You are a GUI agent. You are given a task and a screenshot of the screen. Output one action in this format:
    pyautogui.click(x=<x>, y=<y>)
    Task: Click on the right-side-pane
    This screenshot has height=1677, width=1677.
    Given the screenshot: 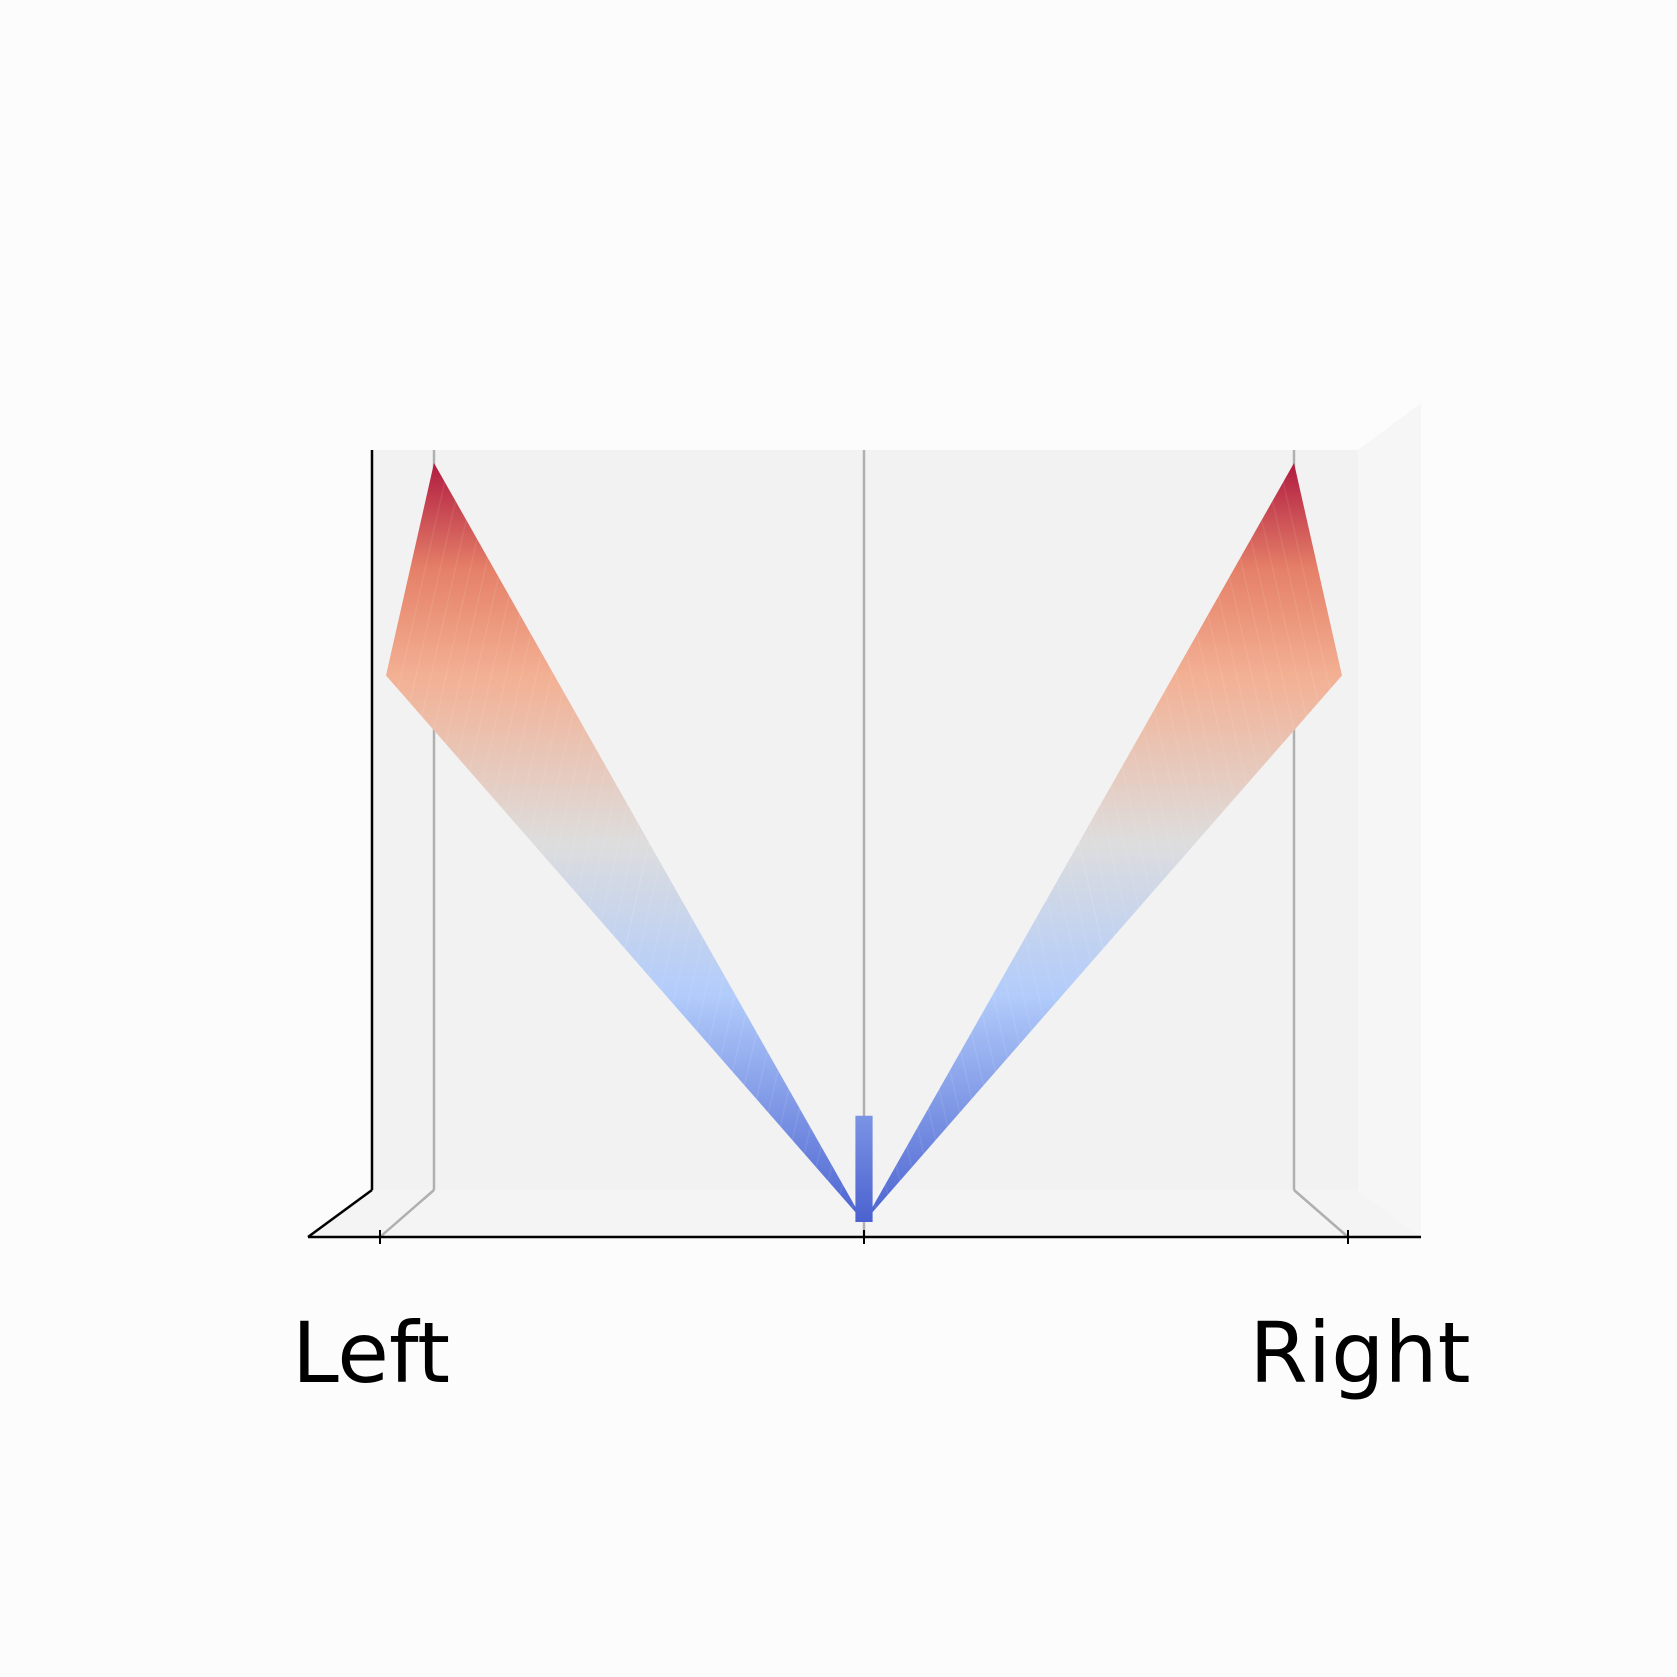 What is the action you would take?
    pyautogui.click(x=1389, y=820)
    